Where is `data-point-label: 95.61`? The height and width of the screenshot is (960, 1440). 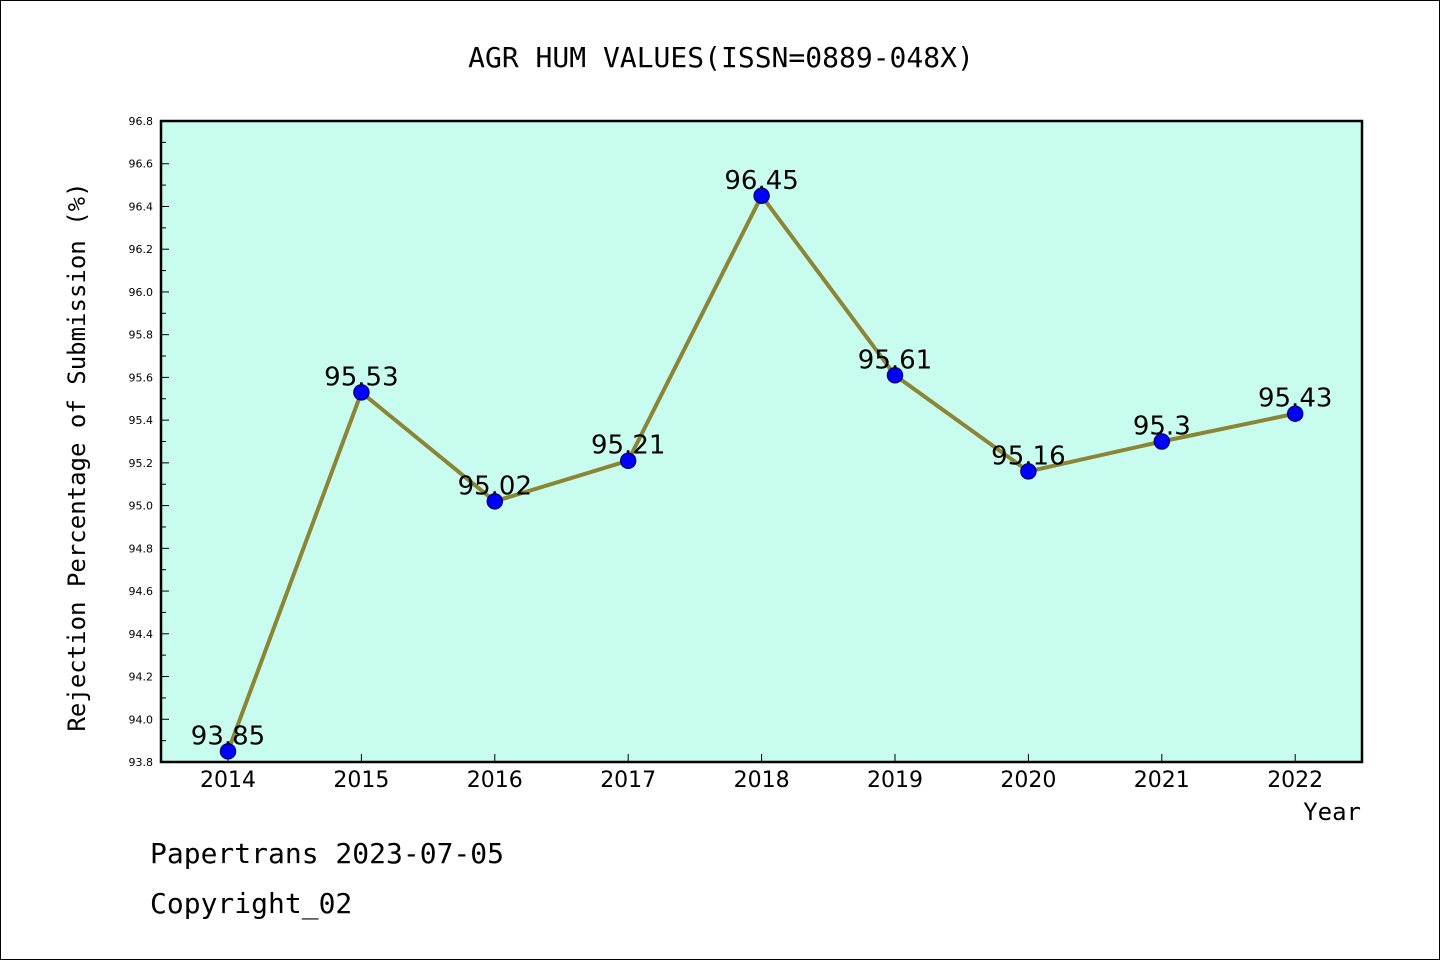 data-point-label: 95.61 is located at coordinates (895, 360).